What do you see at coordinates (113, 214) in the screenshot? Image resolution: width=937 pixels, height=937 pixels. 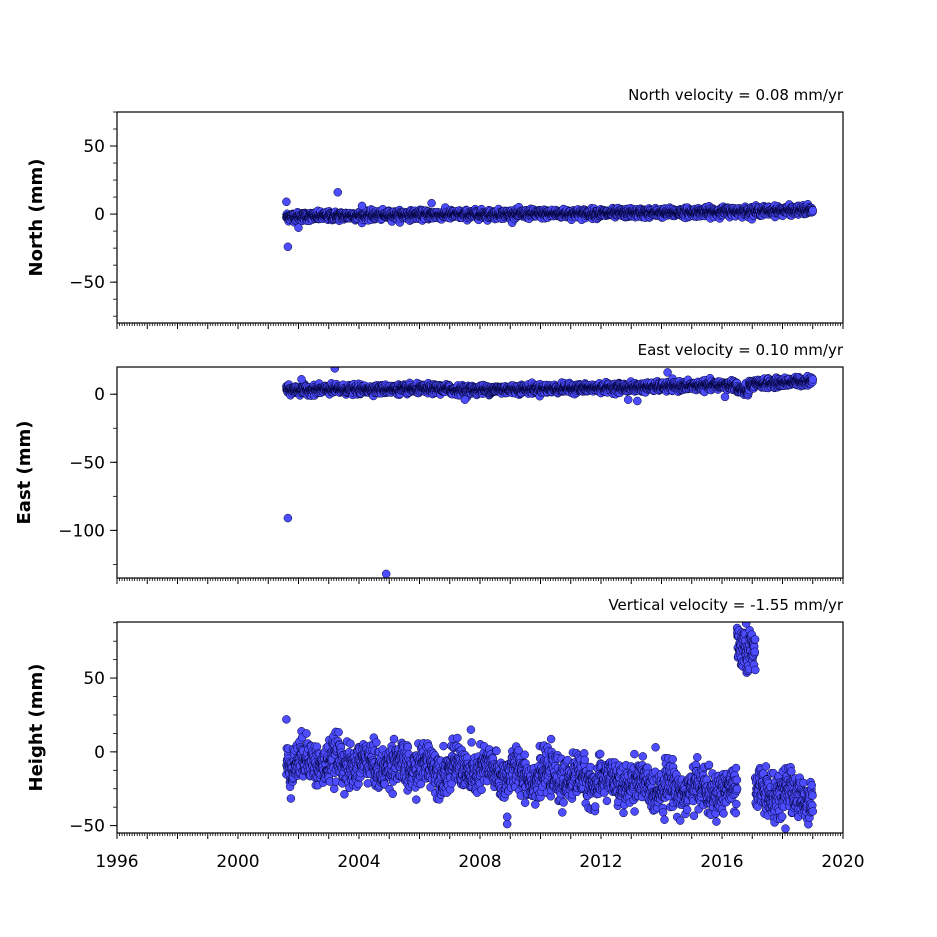 I see `north-y-ticks` at bounding box center [113, 214].